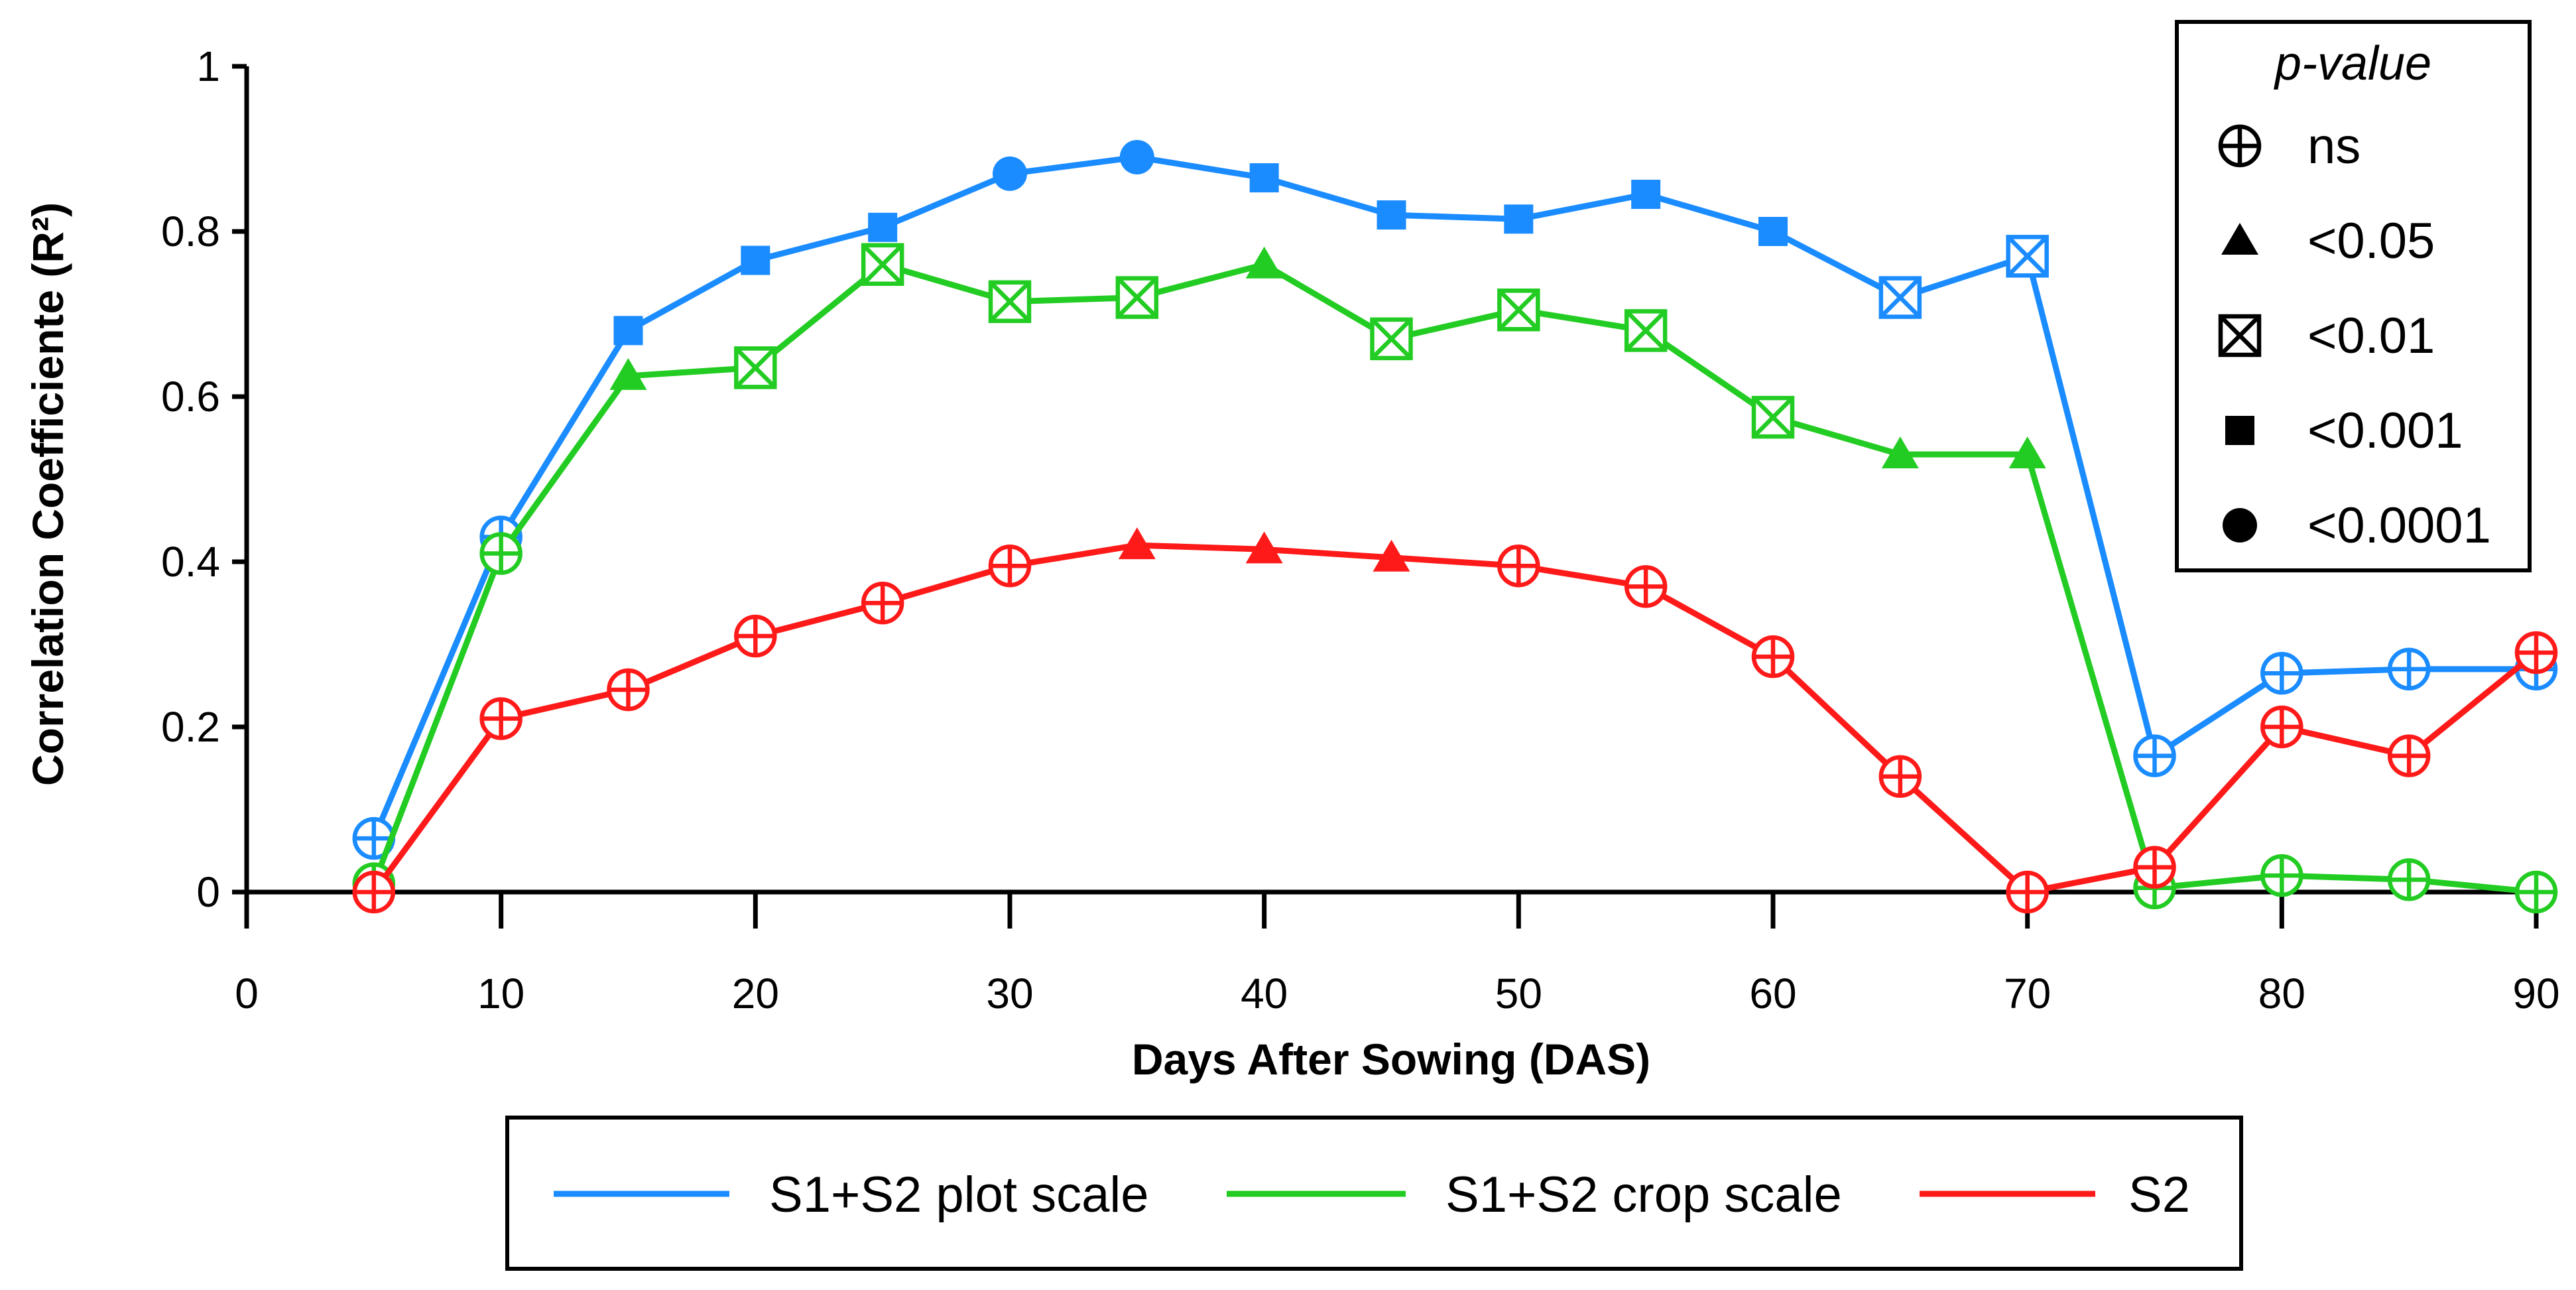 The image size is (2576, 1290). Describe the element at coordinates (959, 1195) in the screenshot. I see `legend-label: S1+S2 plot scale` at that location.